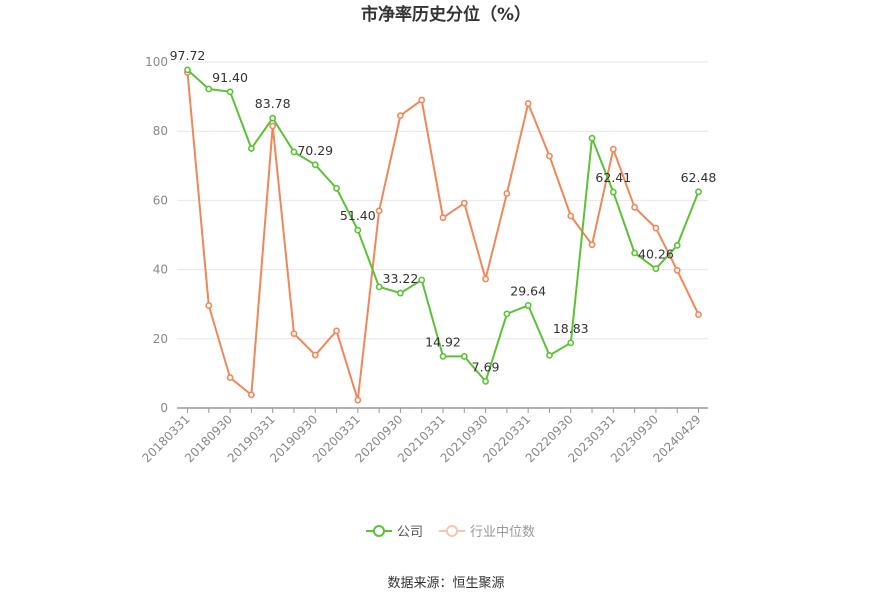  What do you see at coordinates (358, 215) in the screenshot?
I see `data-label-20200331: 51.40` at bounding box center [358, 215].